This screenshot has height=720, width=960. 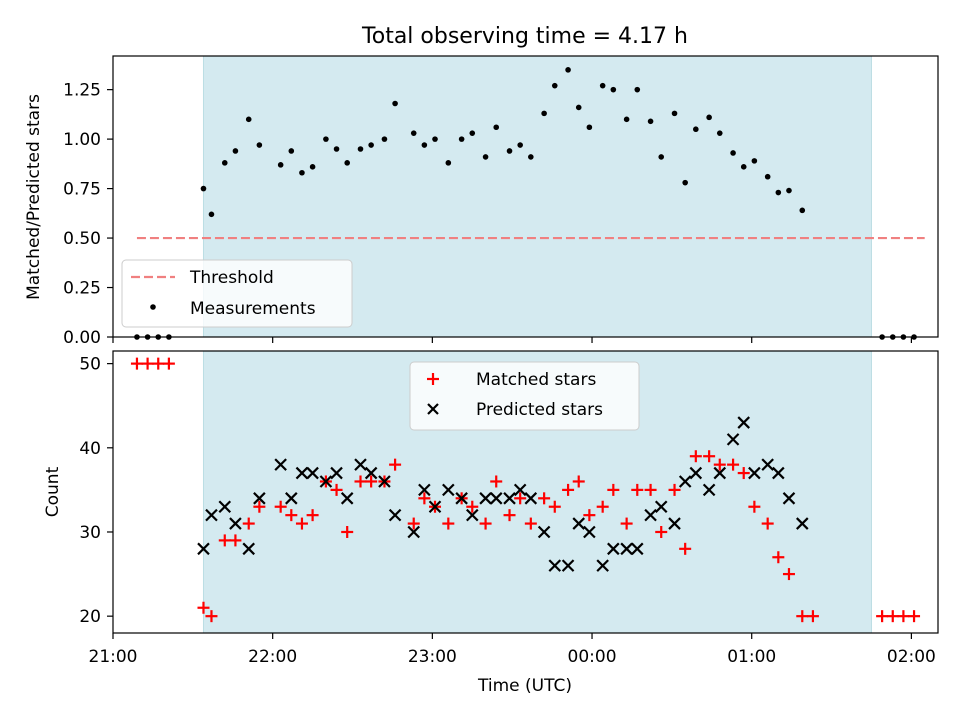 I want to click on x-tick-label: 02:00, so click(x=911, y=657).